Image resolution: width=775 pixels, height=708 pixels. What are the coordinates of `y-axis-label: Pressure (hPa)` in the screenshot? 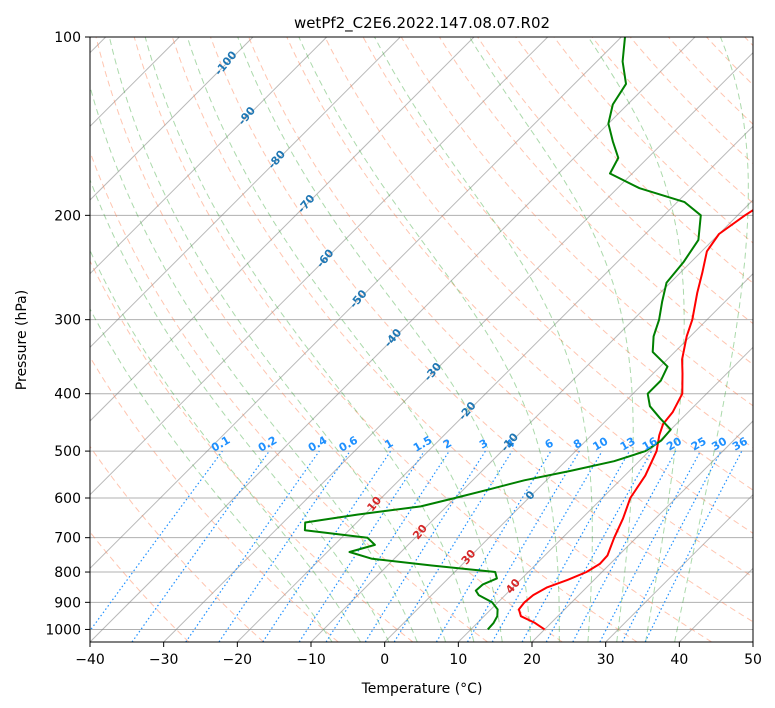 It's located at (22, 340).